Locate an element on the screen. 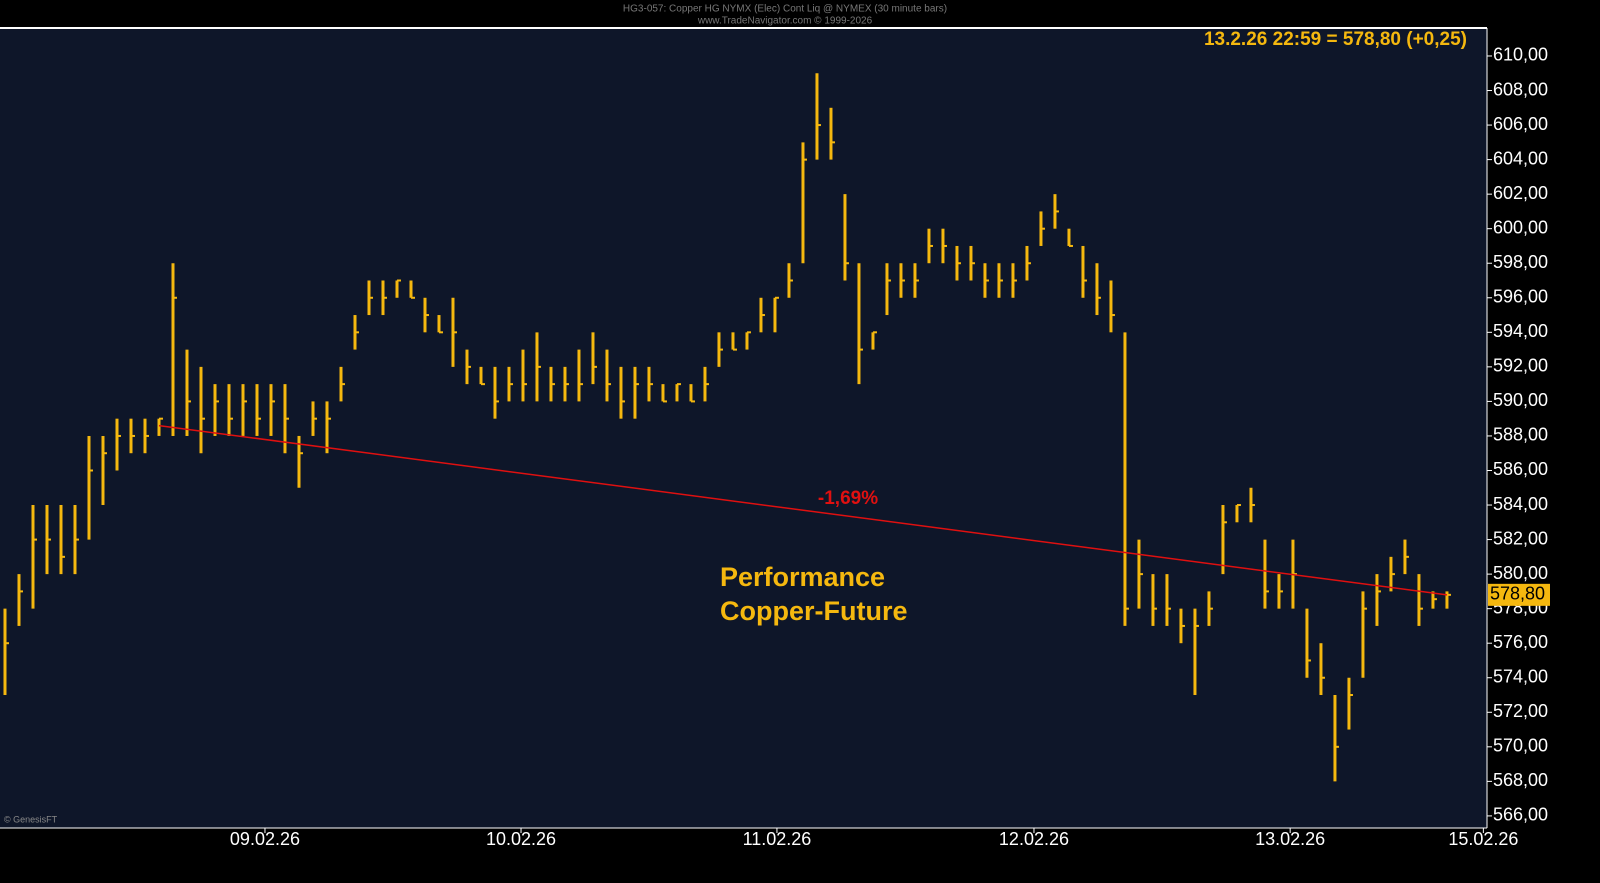  y-tick-label: 568,00 is located at coordinates (1520, 780).